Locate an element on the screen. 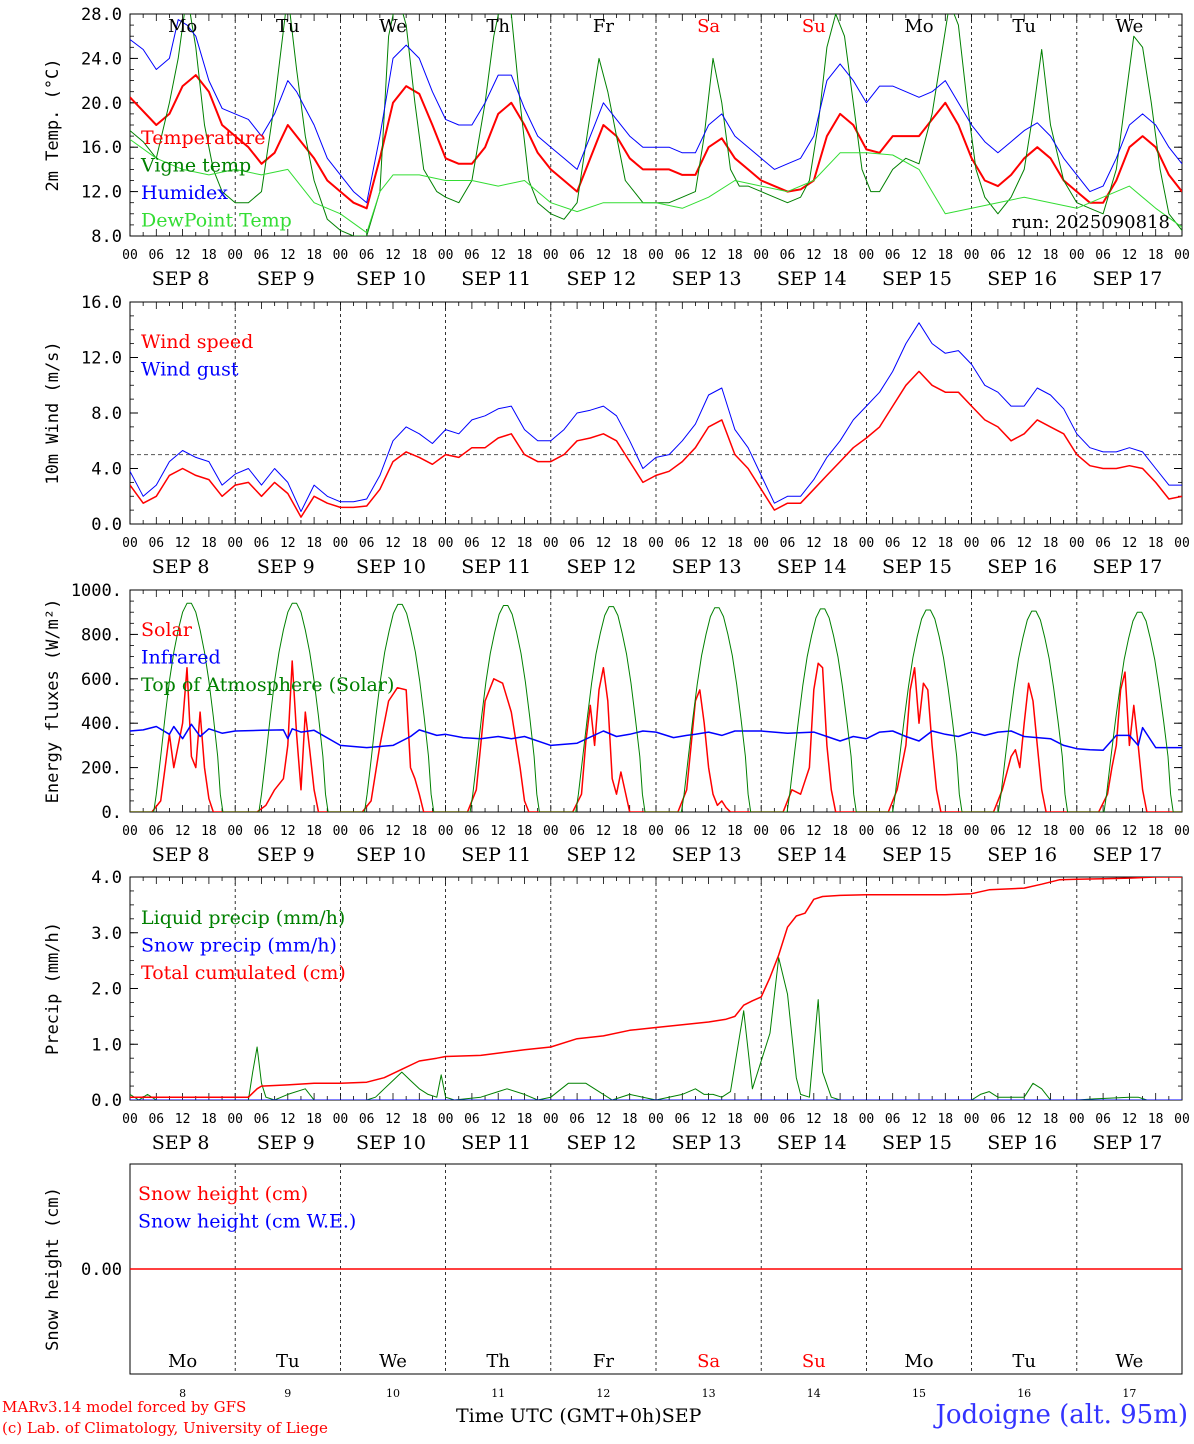 The height and width of the screenshot is (1444, 1194). legend-entry: Wind gust is located at coordinates (190, 370).